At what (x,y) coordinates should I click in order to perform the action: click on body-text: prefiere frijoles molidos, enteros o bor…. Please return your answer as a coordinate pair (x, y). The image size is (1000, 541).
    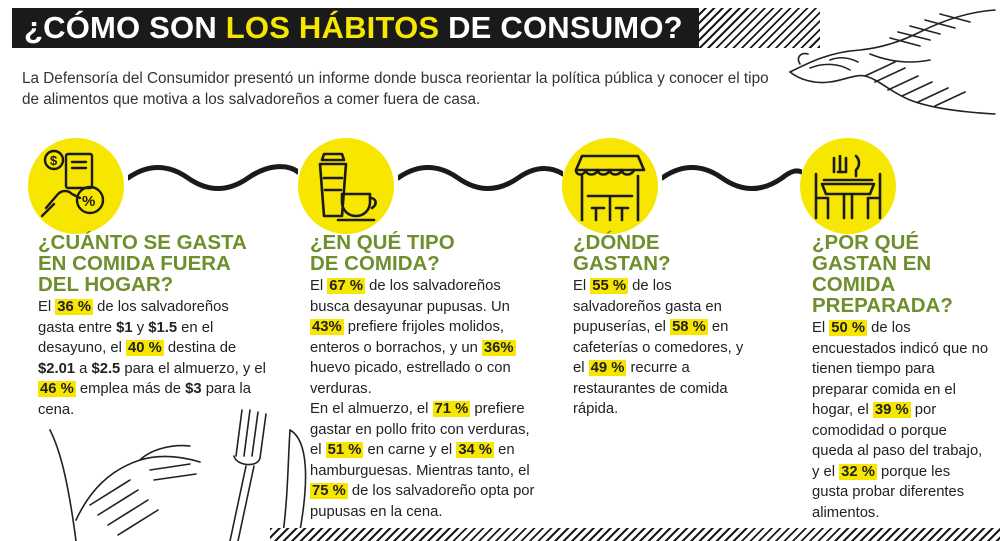
    Looking at the image, I should click on (407, 337).